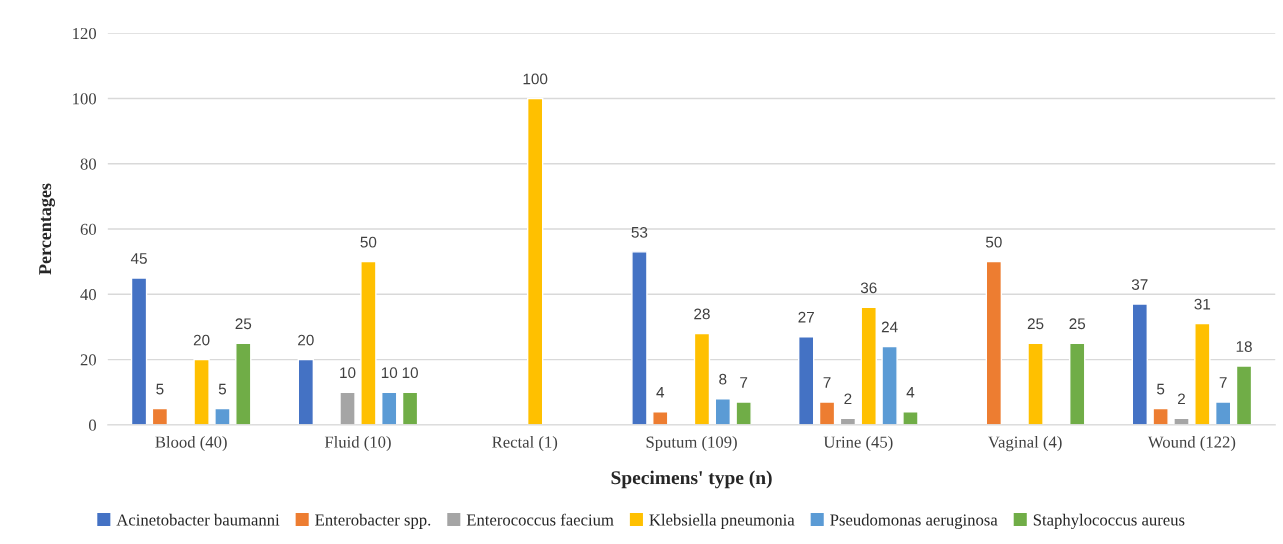 Image resolution: width=1283 pixels, height=544 pixels. Describe the element at coordinates (525, 443) in the screenshot. I see `x-tick-label: Rectal (1)` at that location.